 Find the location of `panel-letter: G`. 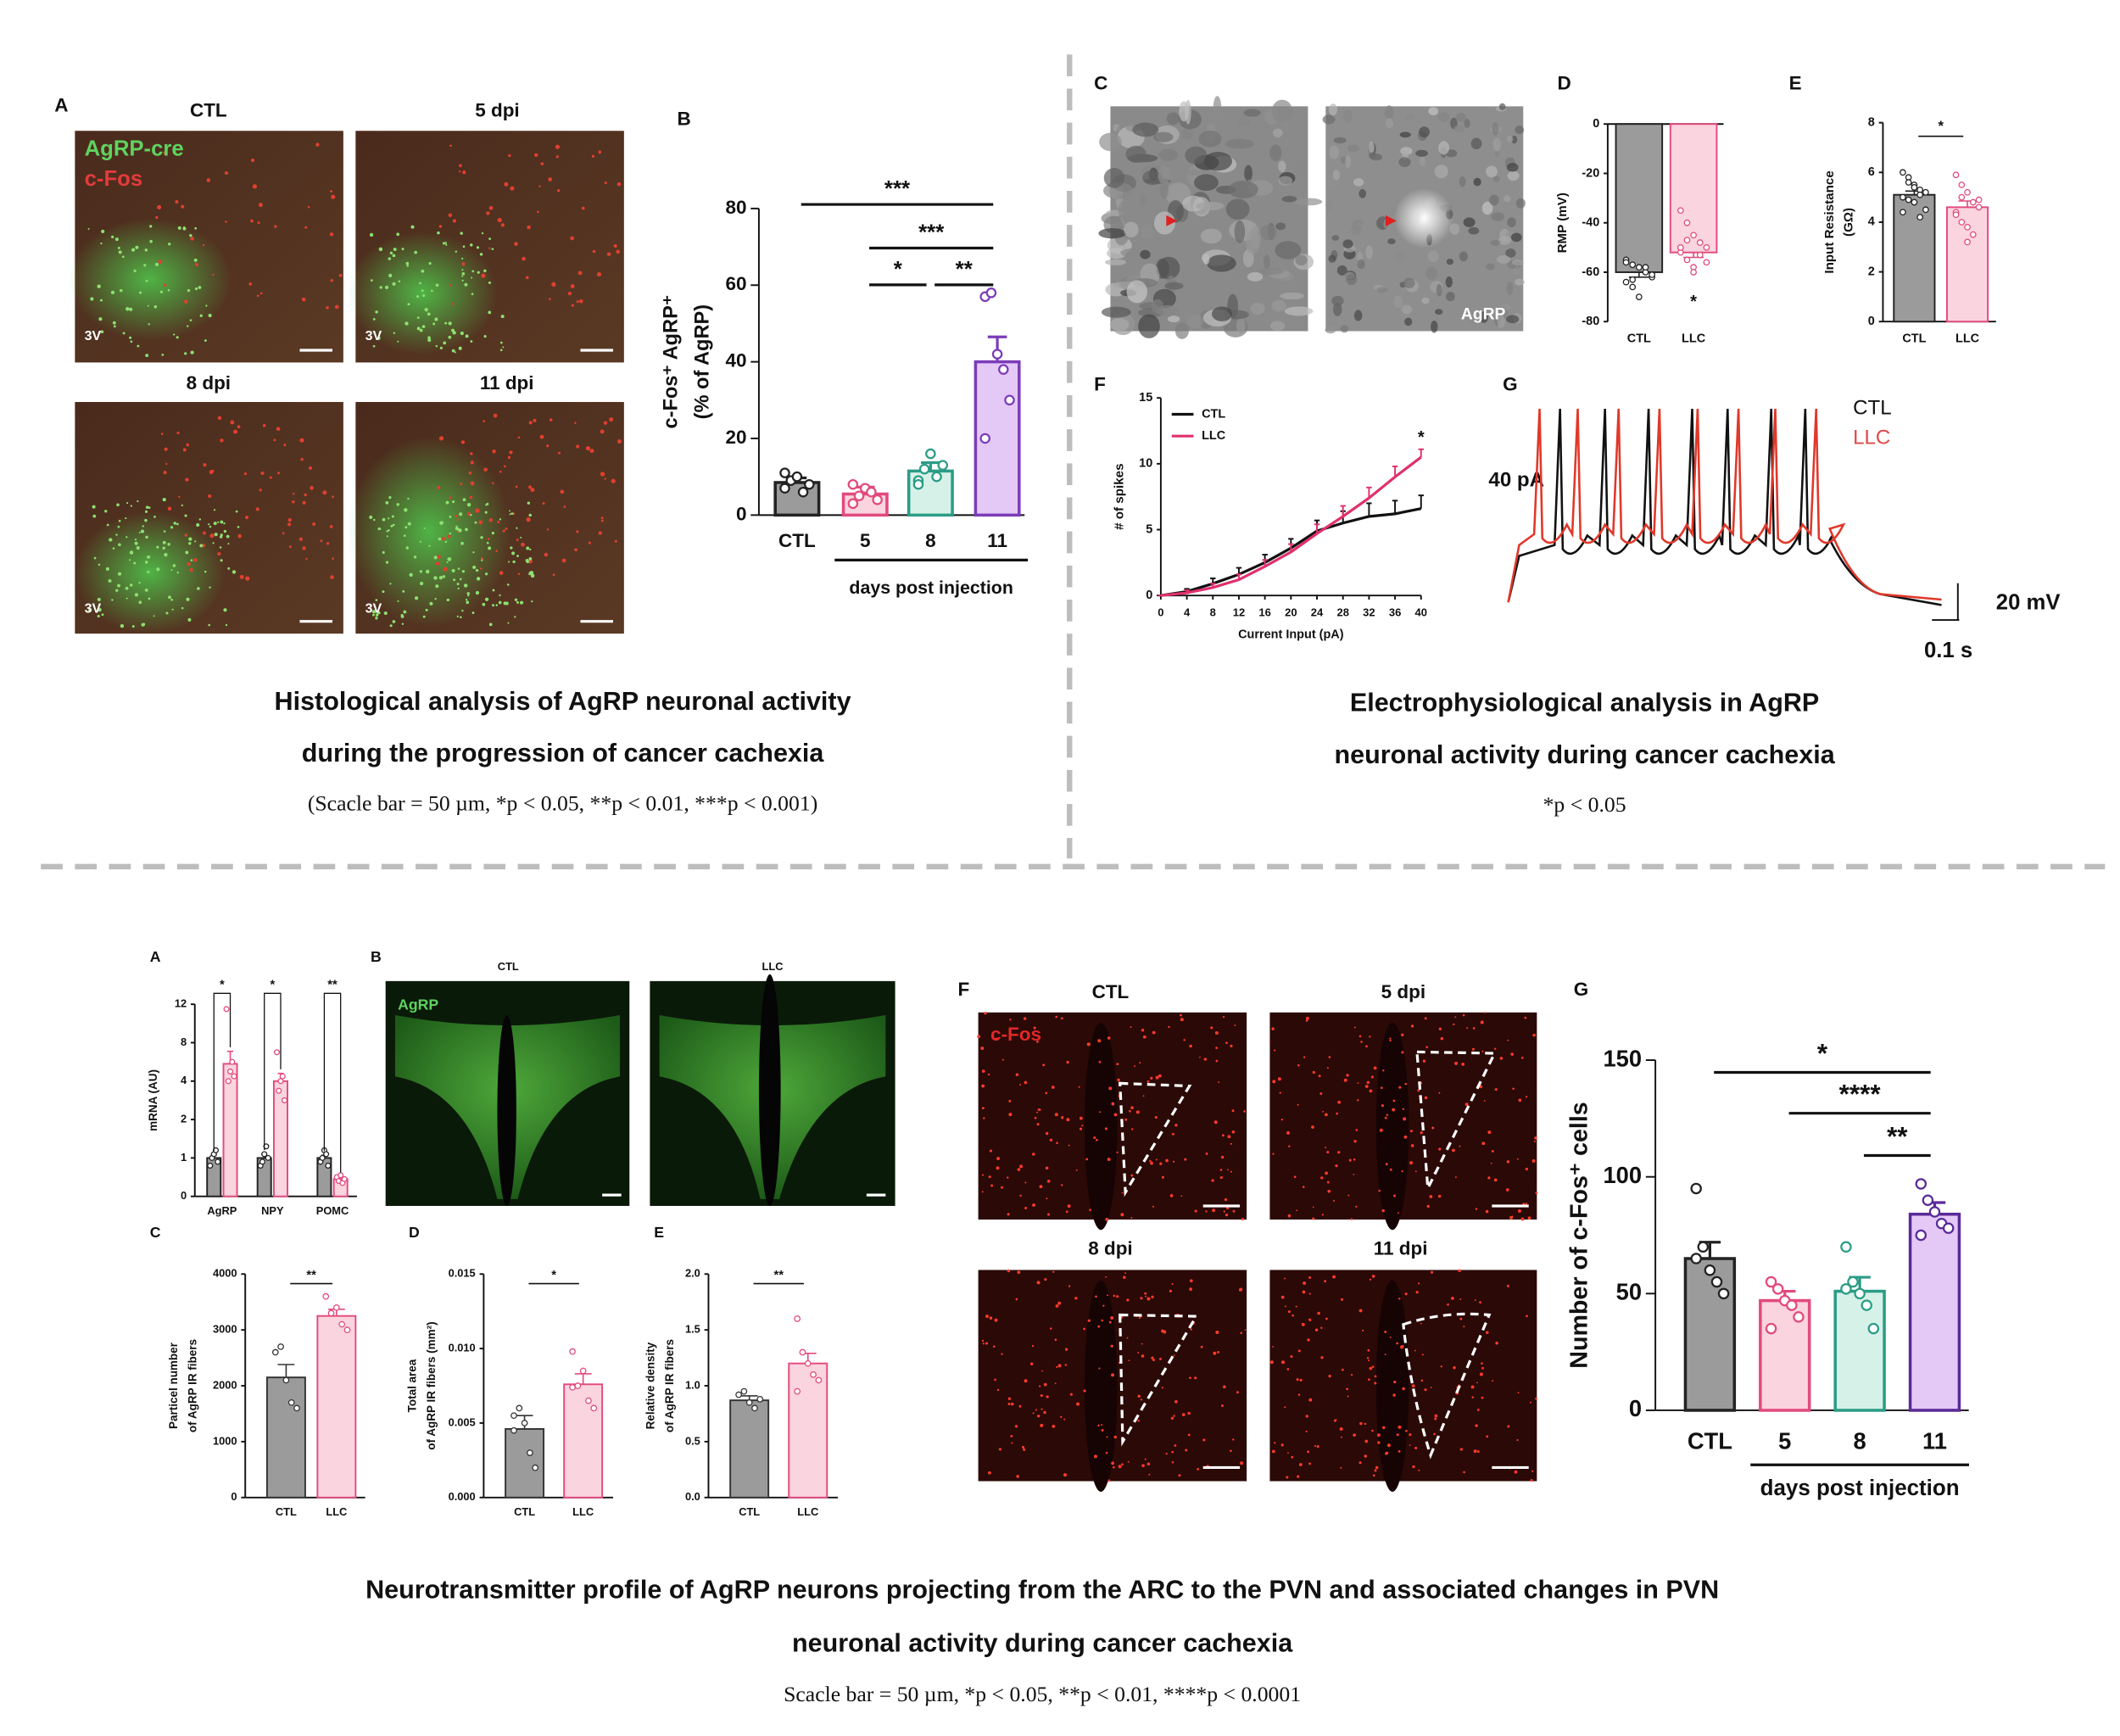

panel-letter: G is located at coordinates (1510, 384).